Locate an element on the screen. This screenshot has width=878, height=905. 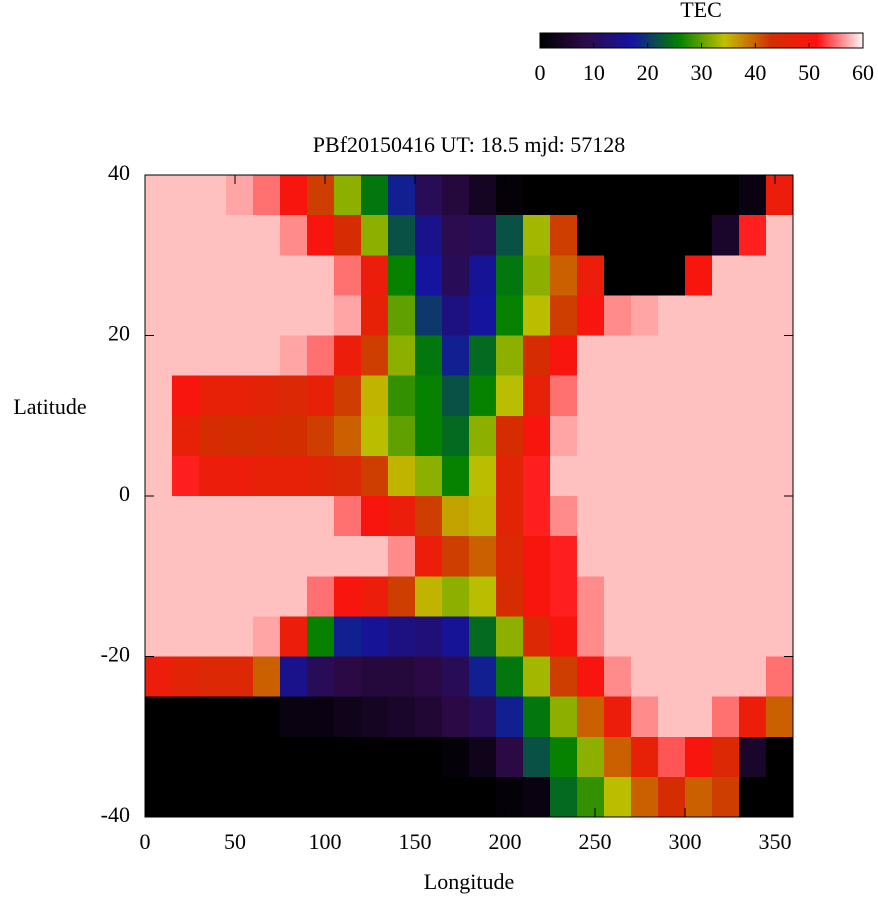
colorbar-tick-label: 30 is located at coordinates (702, 72).